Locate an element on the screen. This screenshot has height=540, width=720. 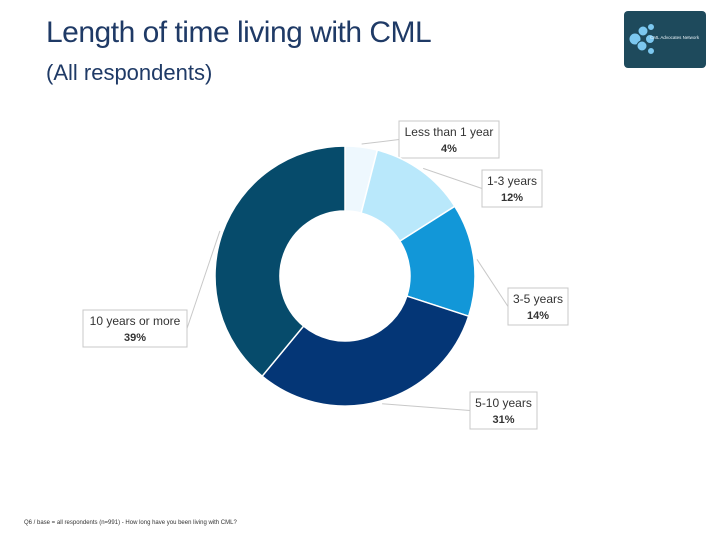
callout-value-5-10-years: 31% is located at coordinates (503, 420).